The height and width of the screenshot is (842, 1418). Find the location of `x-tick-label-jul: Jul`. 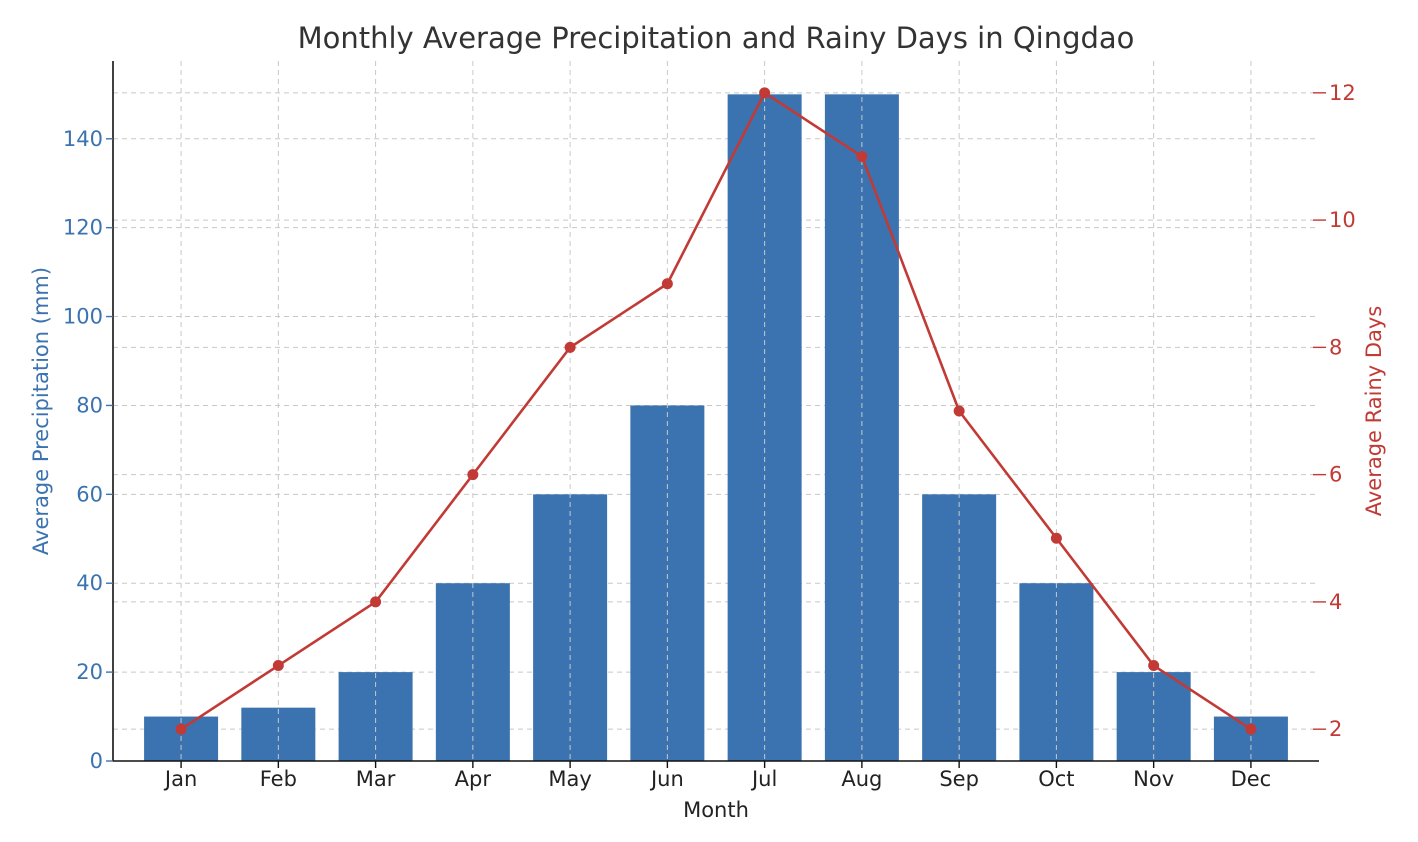

x-tick-label-jul: Jul is located at coordinates (763, 779).